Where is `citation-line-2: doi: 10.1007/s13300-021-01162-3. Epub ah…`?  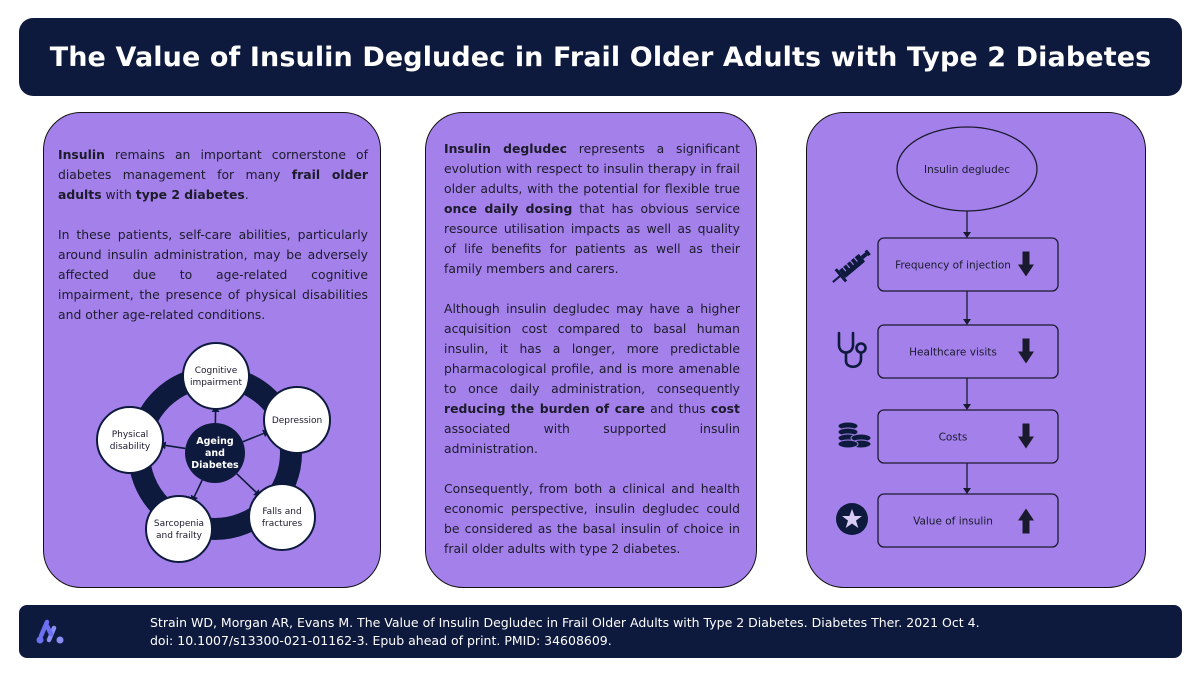 citation-line-2: doi: 10.1007/s13300-021-01162-3. Epub ah… is located at coordinates (381, 640).